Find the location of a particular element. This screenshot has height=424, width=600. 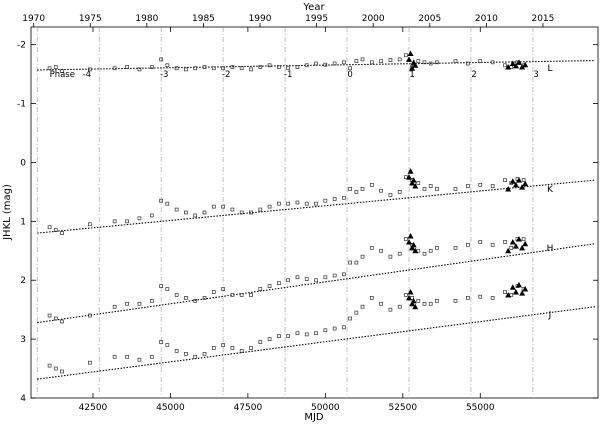

year-tick-label: 2010 is located at coordinates (486, 19).